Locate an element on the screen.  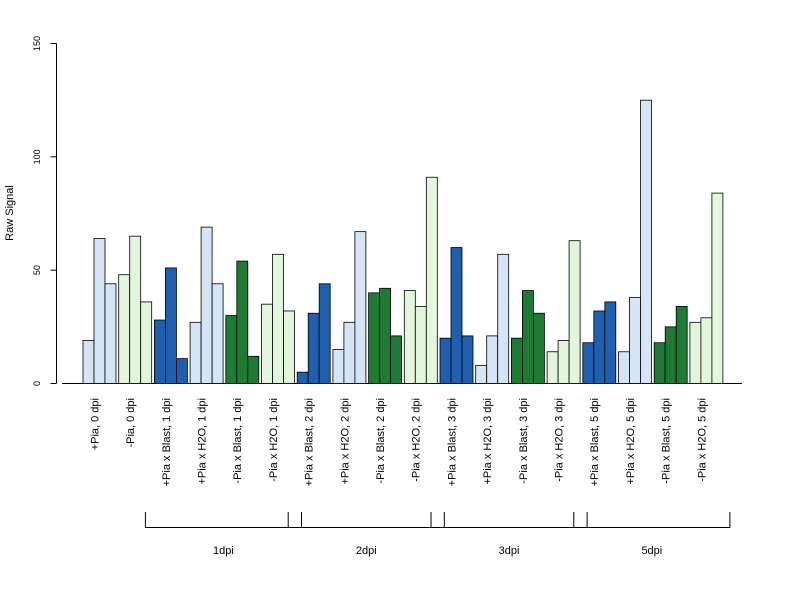
group-label: 5dpi is located at coordinates (651, 551).